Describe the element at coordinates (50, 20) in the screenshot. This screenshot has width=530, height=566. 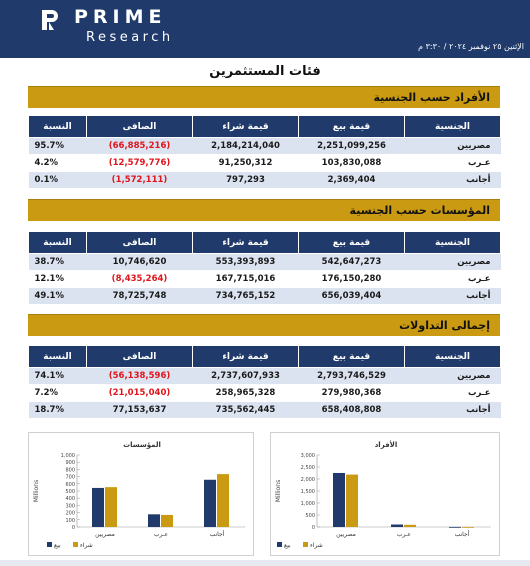
I see `prime-logo-icon` at that location.